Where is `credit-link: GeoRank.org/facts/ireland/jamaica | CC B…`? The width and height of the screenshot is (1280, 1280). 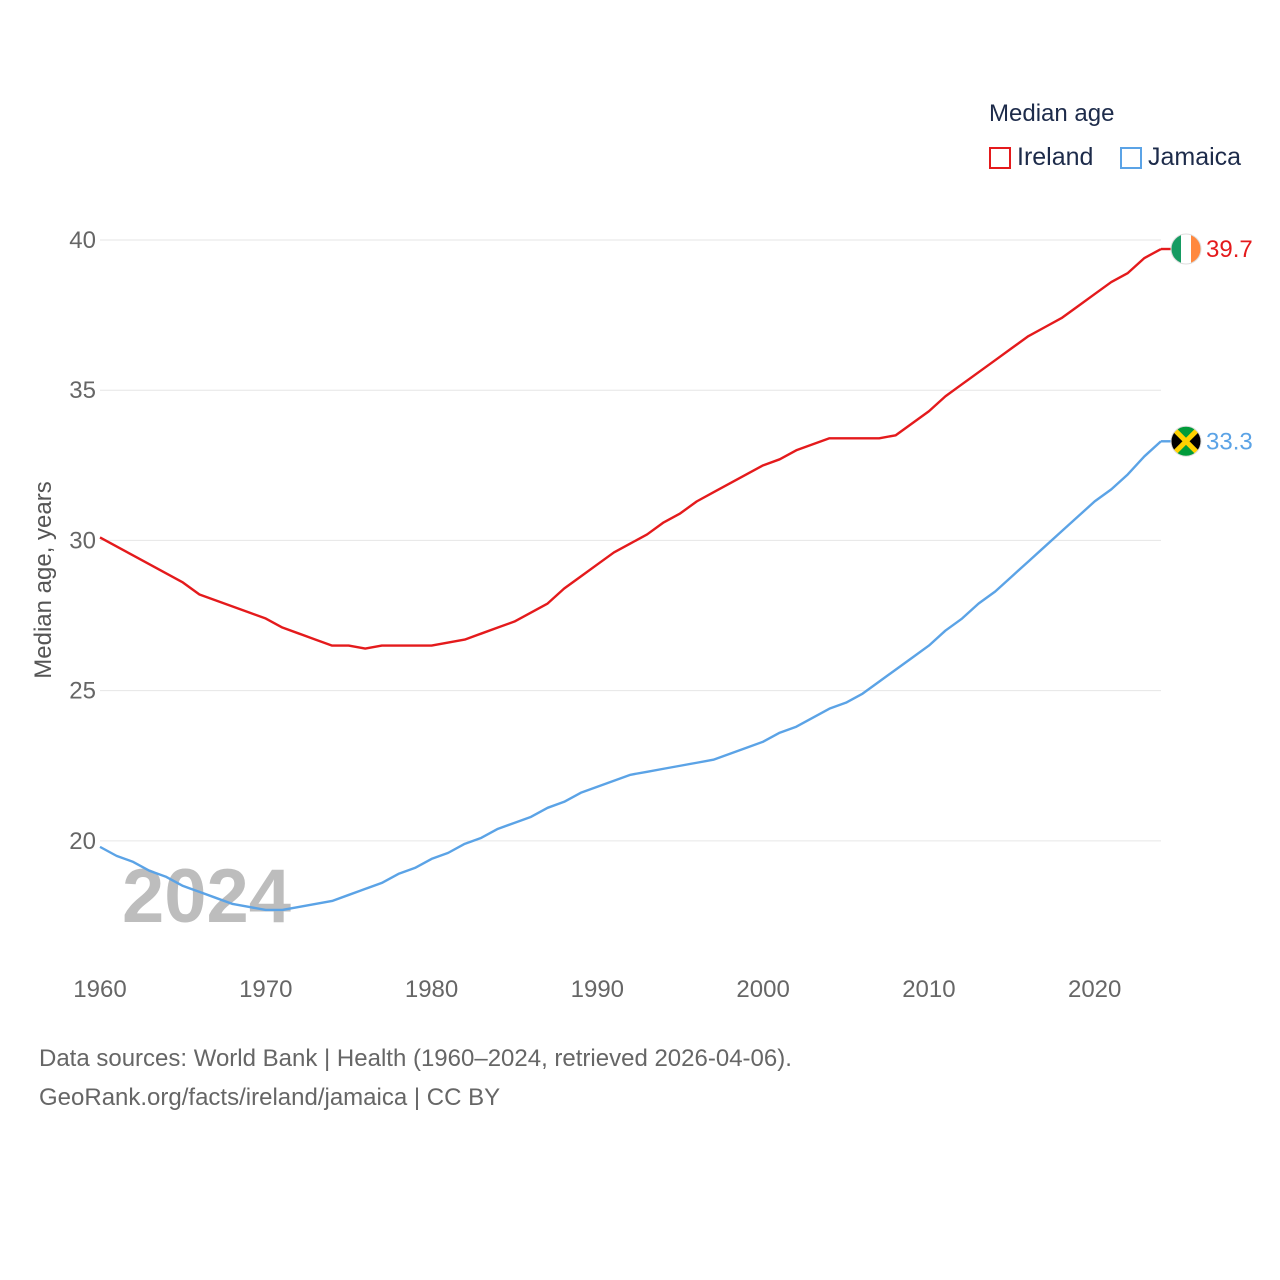 credit-link: GeoRank.org/facts/ireland/jamaica | CC B… is located at coordinates (270, 1097).